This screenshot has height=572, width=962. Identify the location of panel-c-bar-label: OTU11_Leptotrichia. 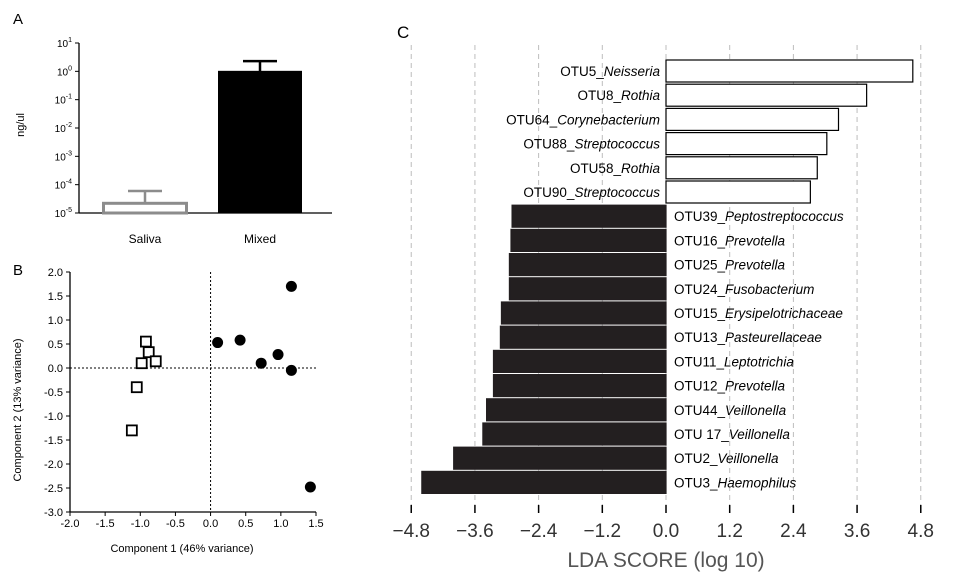
(734, 361).